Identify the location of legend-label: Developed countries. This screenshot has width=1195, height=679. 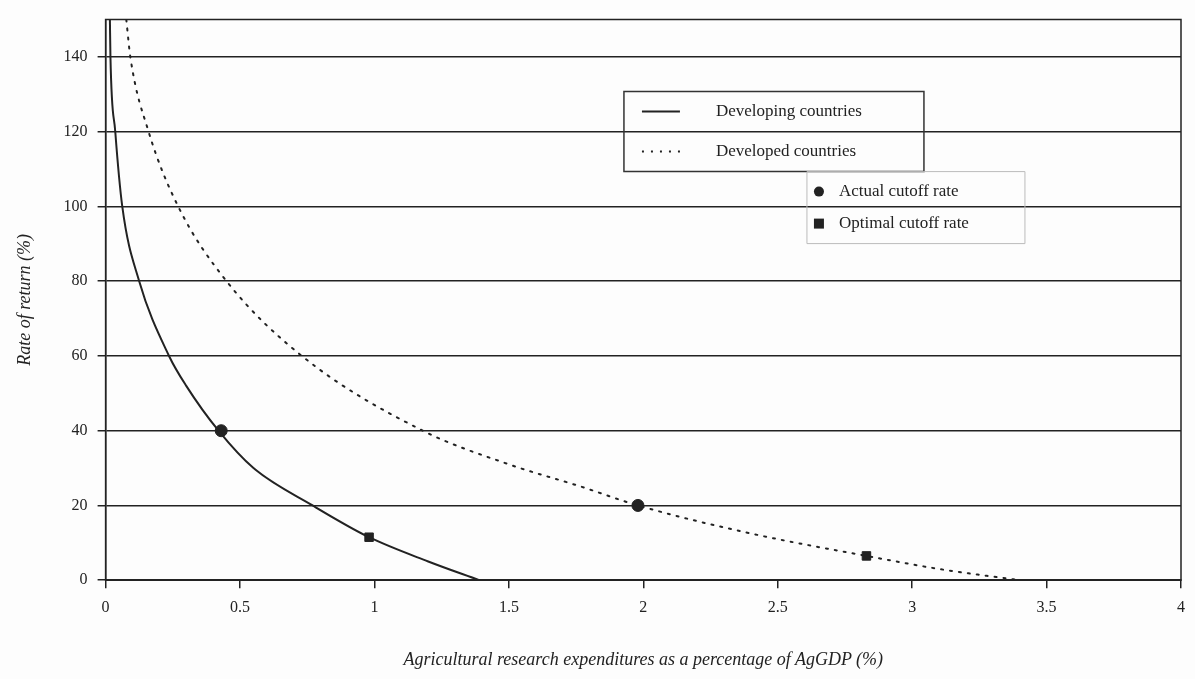
(786, 151).